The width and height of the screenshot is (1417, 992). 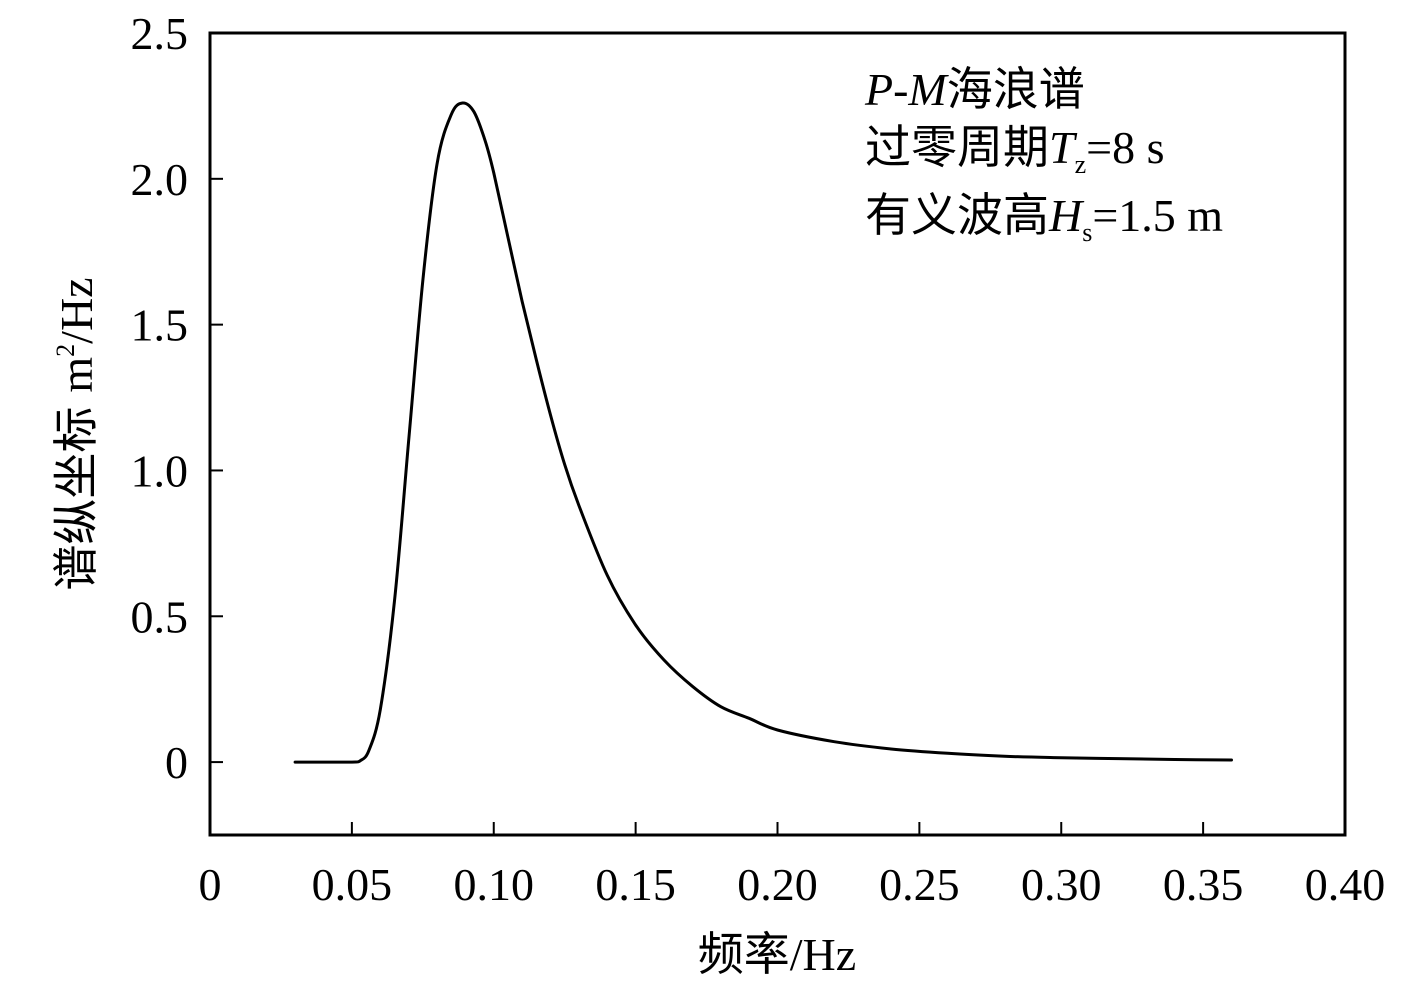 What do you see at coordinates (906, 89) in the screenshot?
I see `annotation-model-name: P-M` at bounding box center [906, 89].